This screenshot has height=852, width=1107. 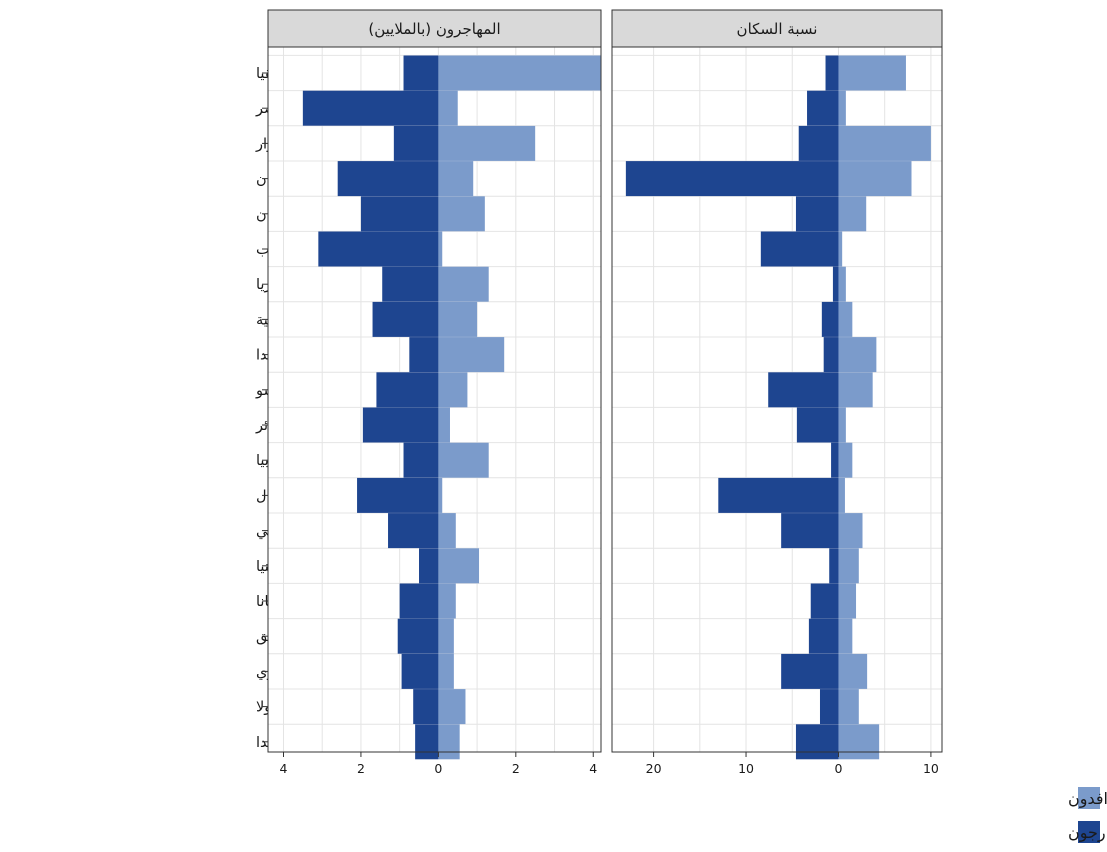 What do you see at coordinates (1087, 815) in the screenshot?
I see `legend: المهاجرون الوافدون المهاجرون الخارجون` at bounding box center [1087, 815].